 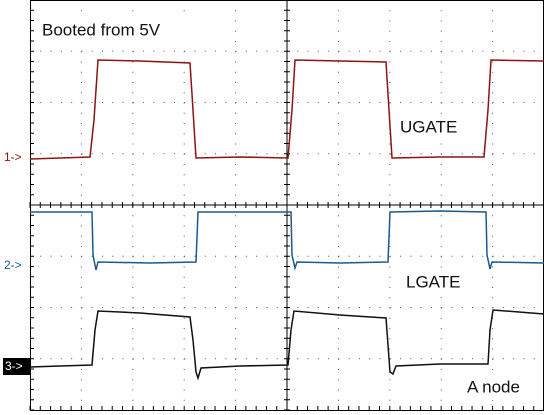 I want to click on trace-label: UGATE, so click(x=428, y=126).